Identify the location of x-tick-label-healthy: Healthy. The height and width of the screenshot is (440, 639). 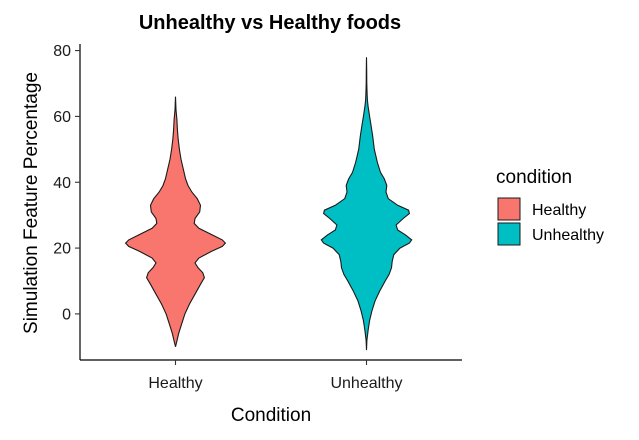
(175, 383).